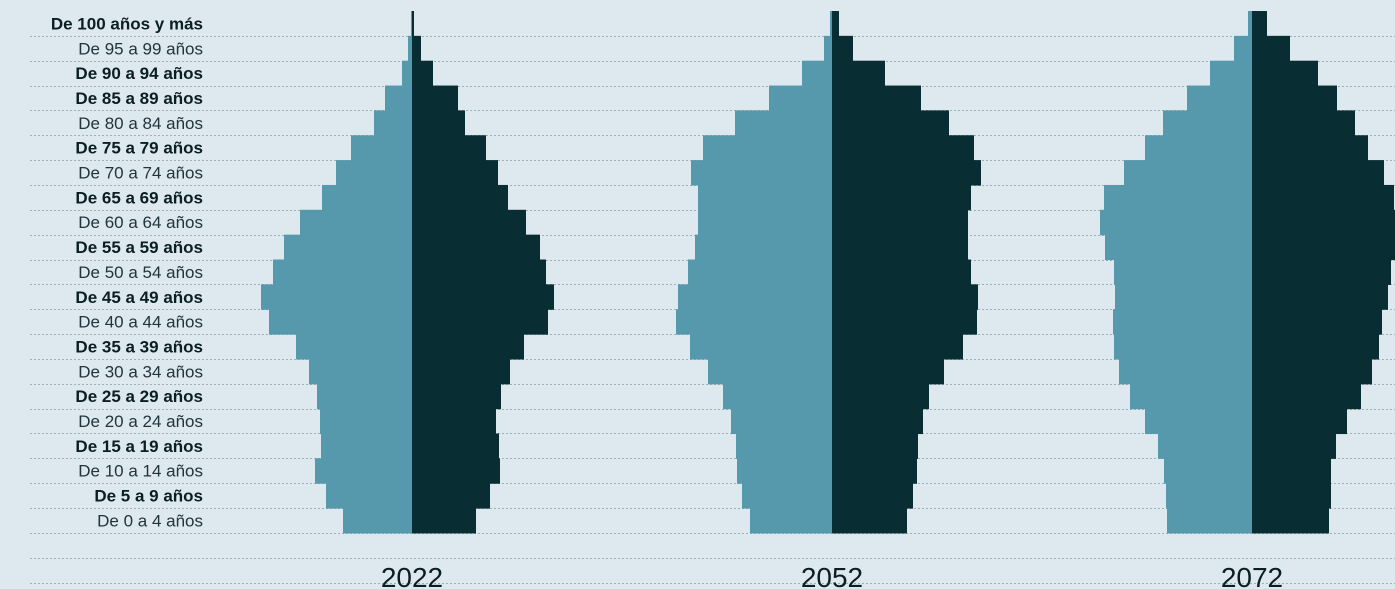 The height and width of the screenshot is (589, 1395). Describe the element at coordinates (139, 98) in the screenshot. I see `age-group-label: De 85 a 89 años` at that location.